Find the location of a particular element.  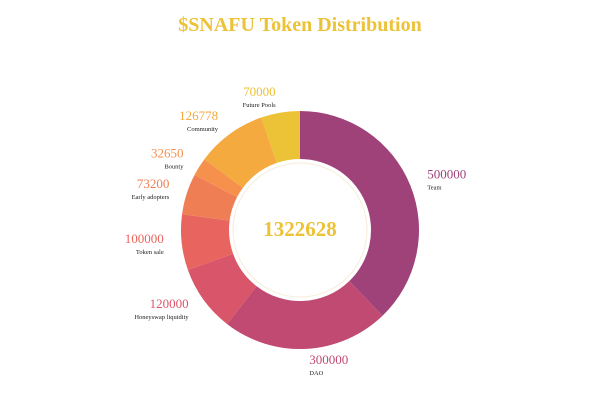

value-label-future-pools: 70000 is located at coordinates (259, 91).